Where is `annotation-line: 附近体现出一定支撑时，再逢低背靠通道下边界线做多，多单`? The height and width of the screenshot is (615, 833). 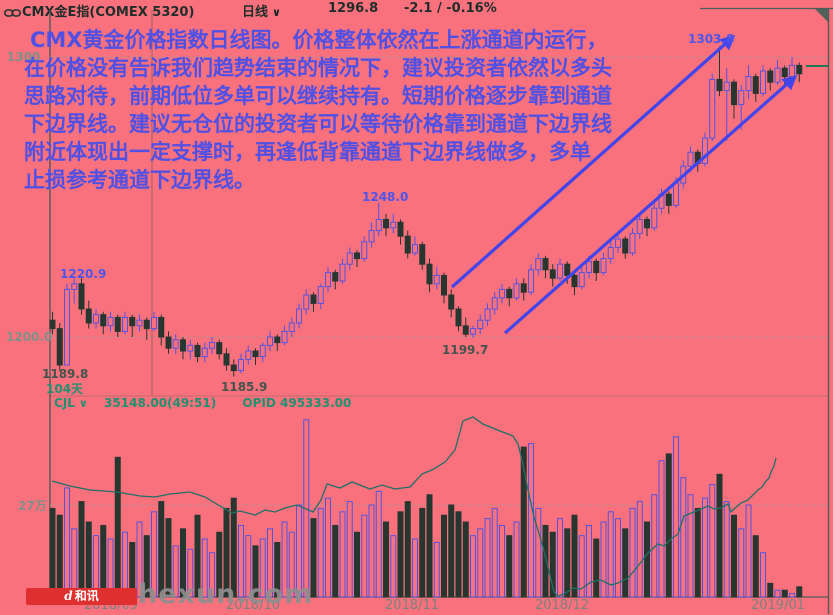
annotation-line: 附近体现出一定支撑时，再逢低背靠通道下边界线做多，多单 is located at coordinates (307, 152).